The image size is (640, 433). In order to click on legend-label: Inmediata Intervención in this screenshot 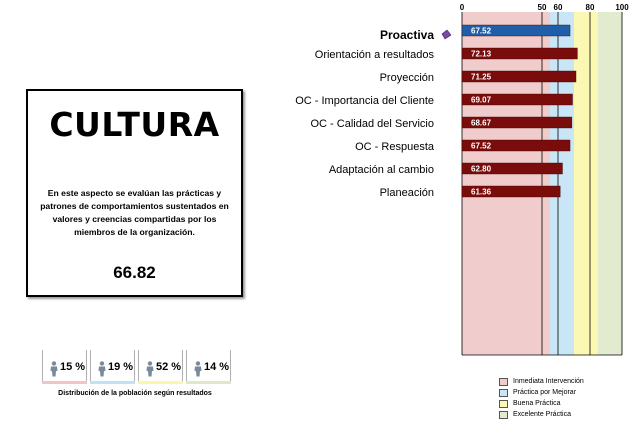, I will do `click(548, 381)`.